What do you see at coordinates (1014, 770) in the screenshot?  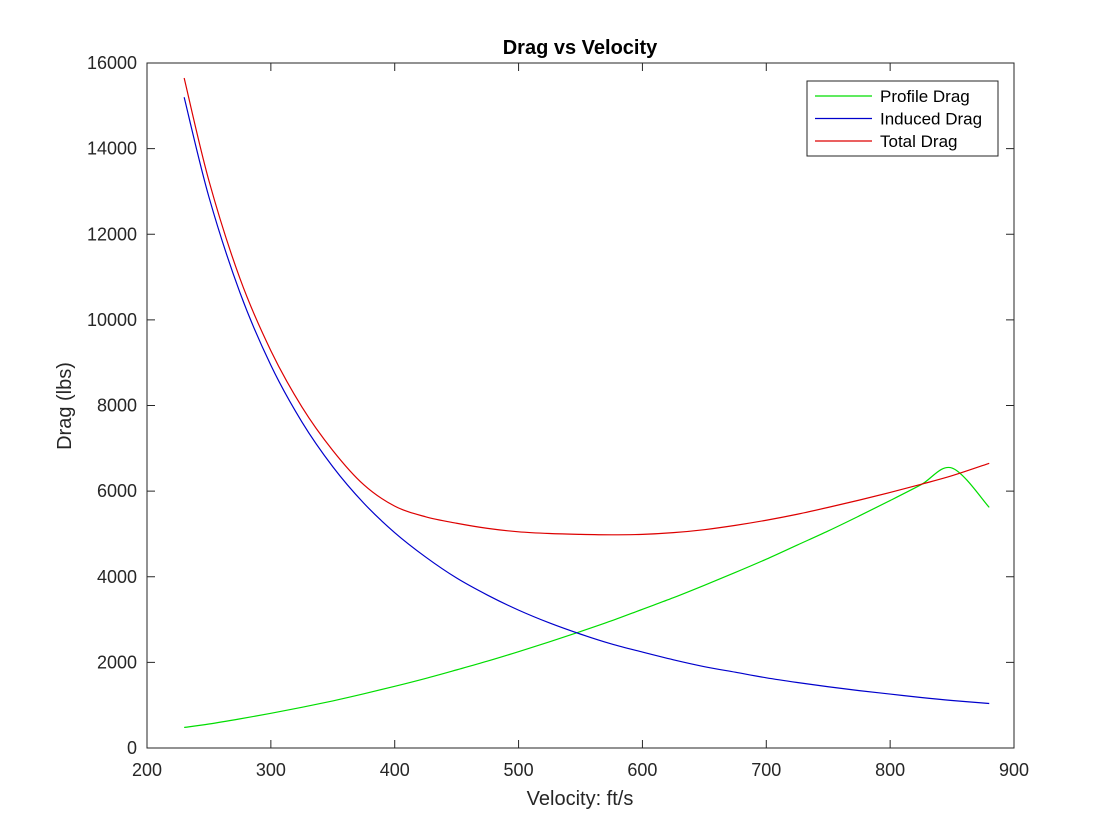 I see `x-tick-label: 900` at bounding box center [1014, 770].